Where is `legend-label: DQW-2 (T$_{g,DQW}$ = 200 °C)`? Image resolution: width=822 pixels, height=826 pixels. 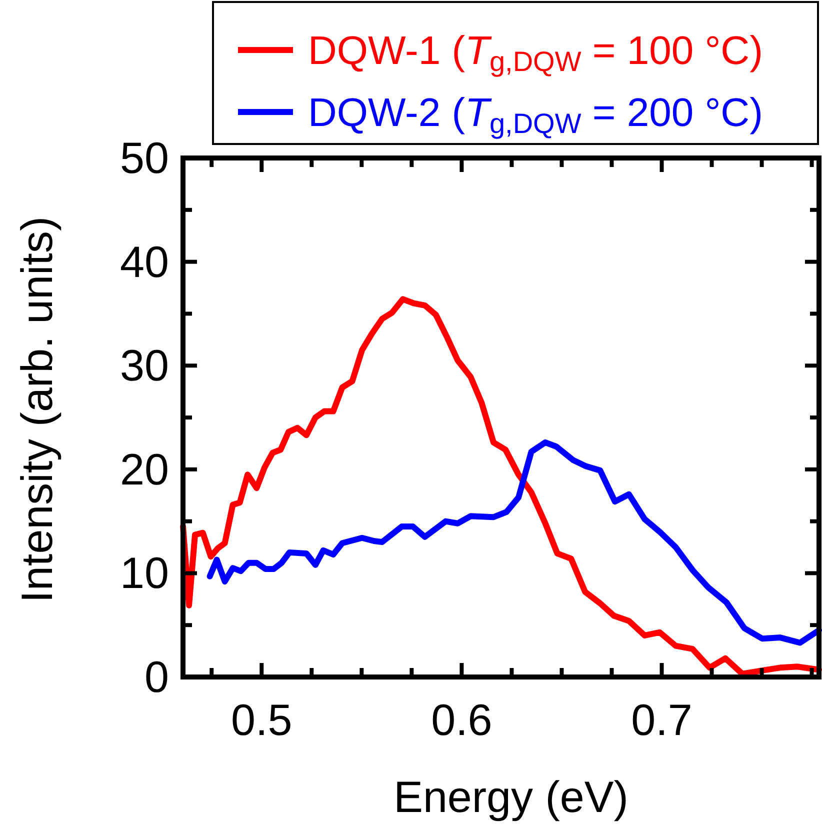 legend-label: DQW-2 (T$_{g,DQW}$ = 200 °C) is located at coordinates (535, 115).